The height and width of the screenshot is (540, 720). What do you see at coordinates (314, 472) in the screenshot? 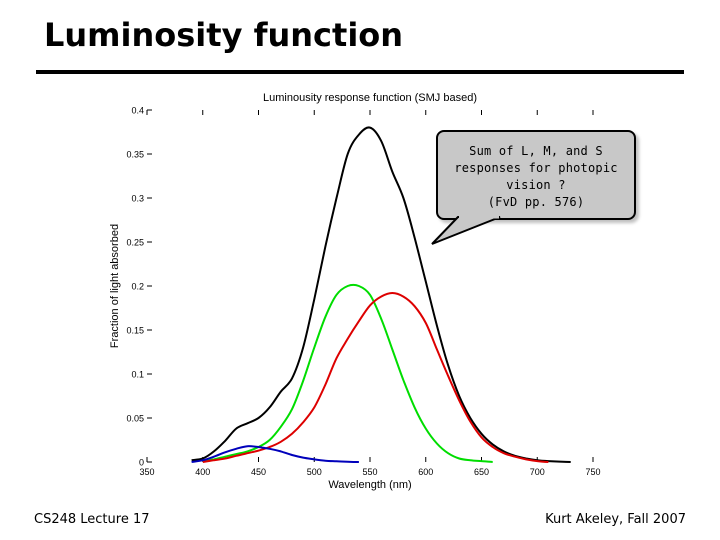
I see `x-tick-label: 500` at bounding box center [314, 472].